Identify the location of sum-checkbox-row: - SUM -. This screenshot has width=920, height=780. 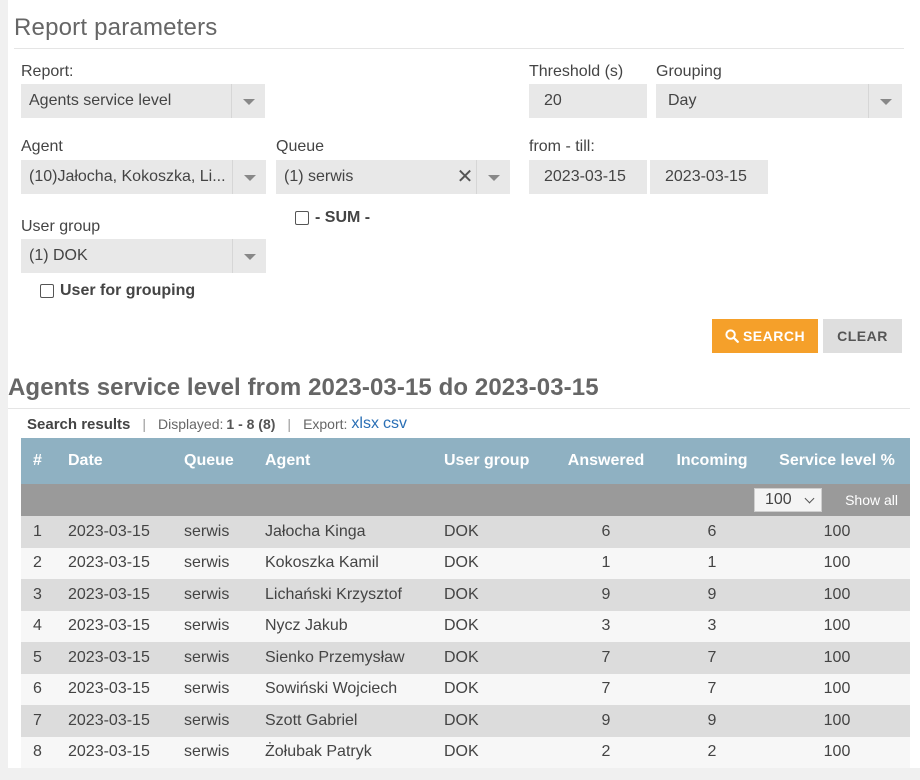
(332, 218).